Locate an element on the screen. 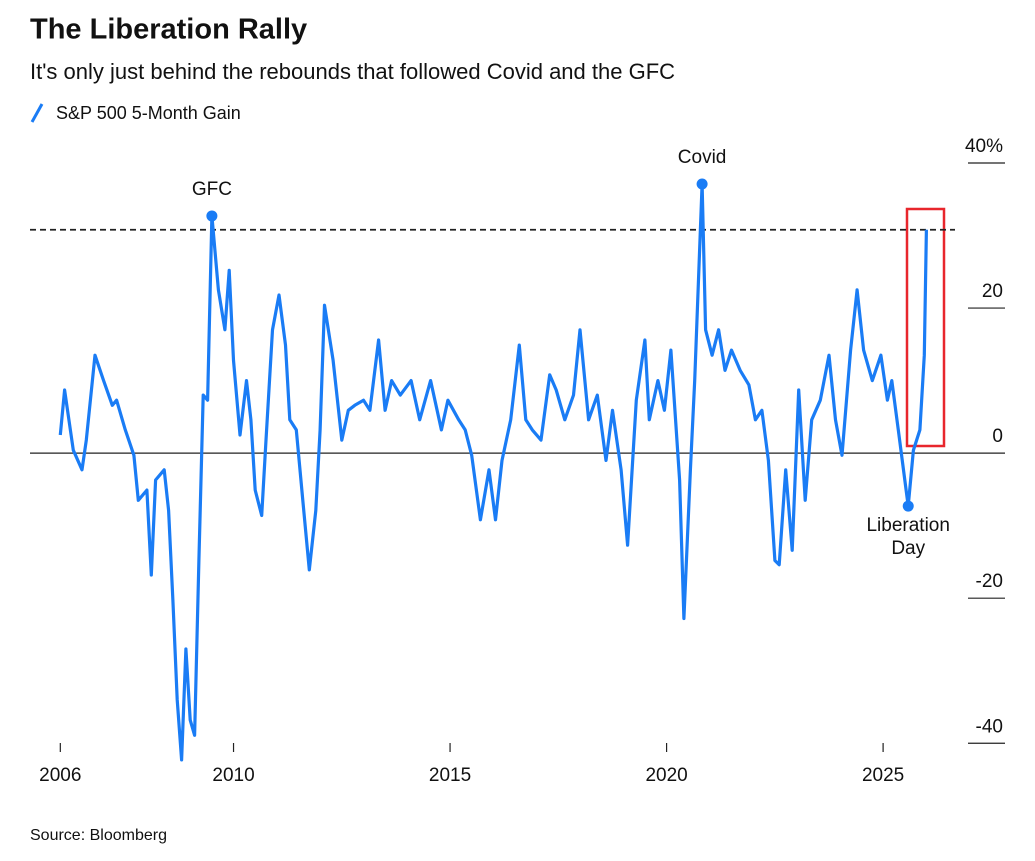 This screenshot has height=861, width=1035. y-tick-label: 0 is located at coordinates (997, 436).